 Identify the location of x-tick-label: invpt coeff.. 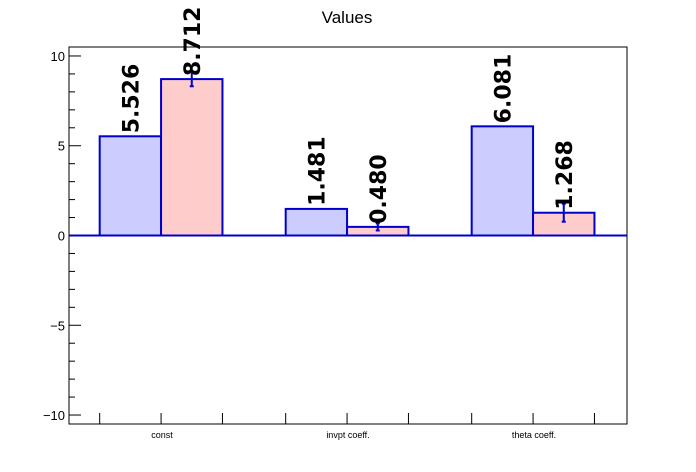
(347, 435).